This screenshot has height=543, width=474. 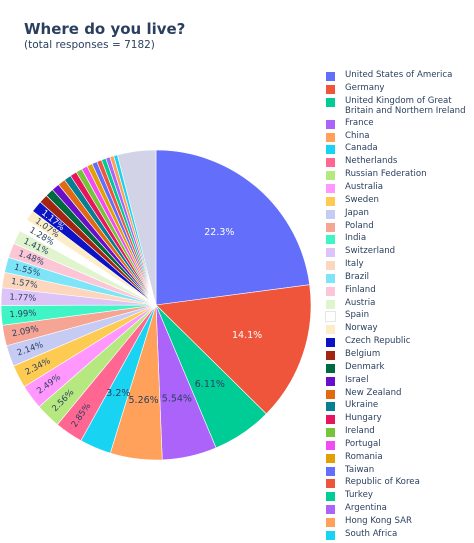 I want to click on slice-label: 5.26%, so click(x=144, y=400).